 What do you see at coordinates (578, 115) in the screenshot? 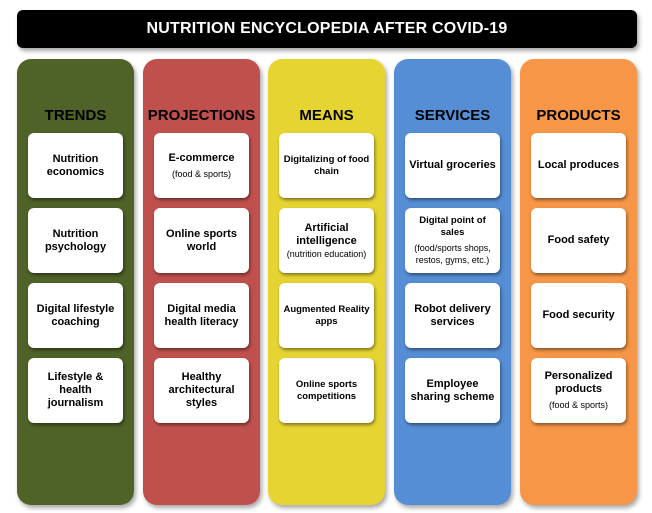
I see `column-title: PRODUCTS` at bounding box center [578, 115].